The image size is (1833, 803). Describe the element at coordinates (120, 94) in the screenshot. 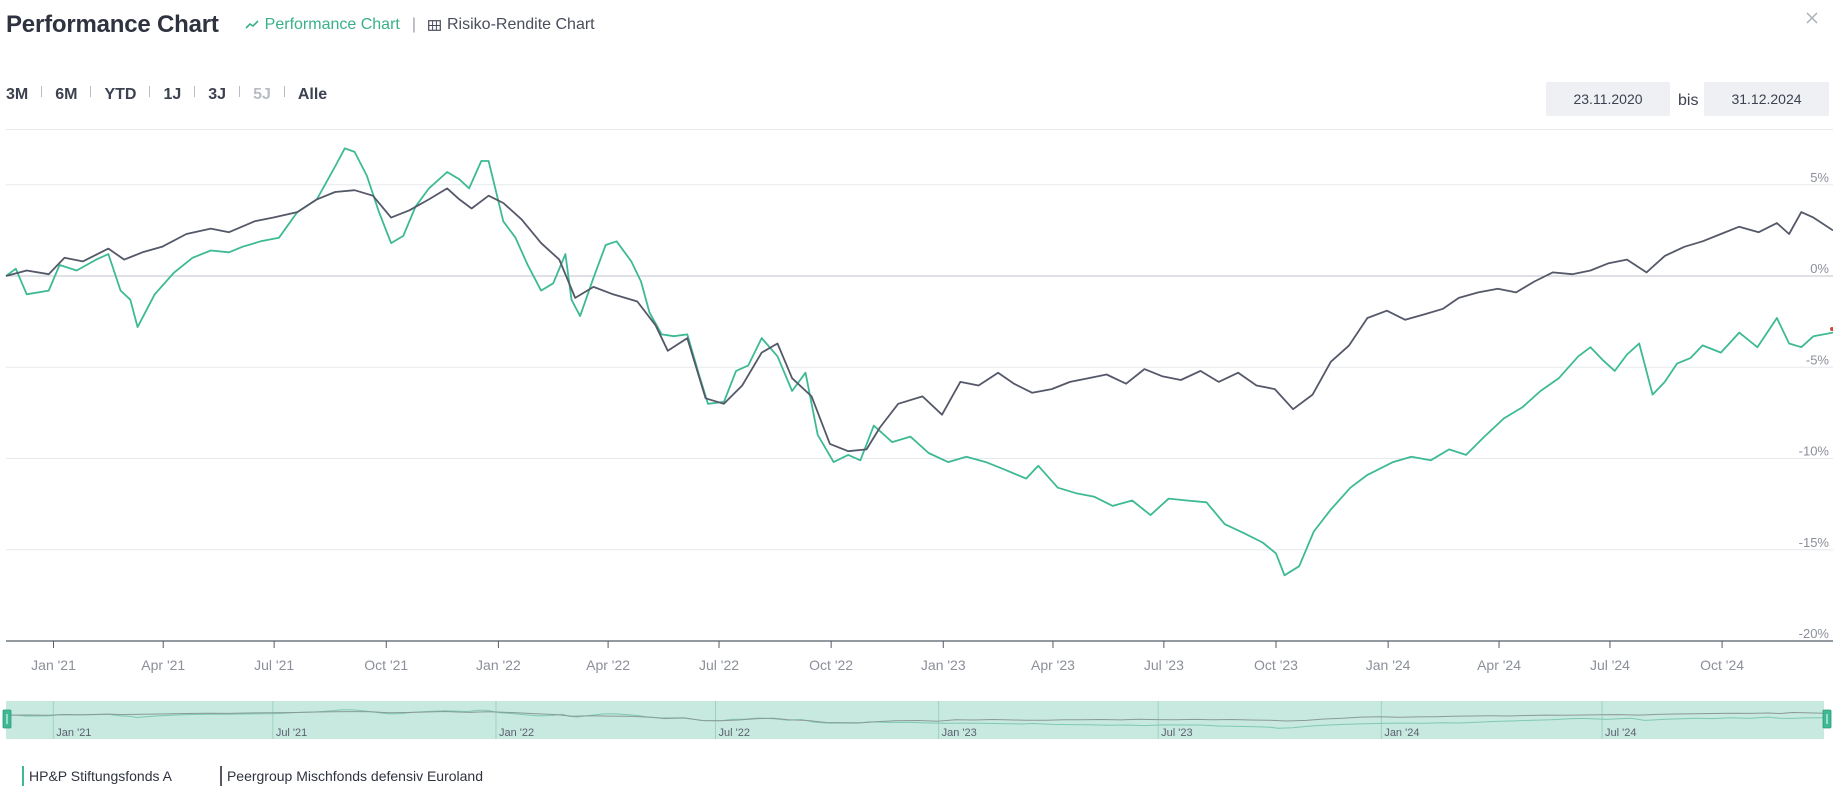

I see `range-ytd-button: YTD` at that location.